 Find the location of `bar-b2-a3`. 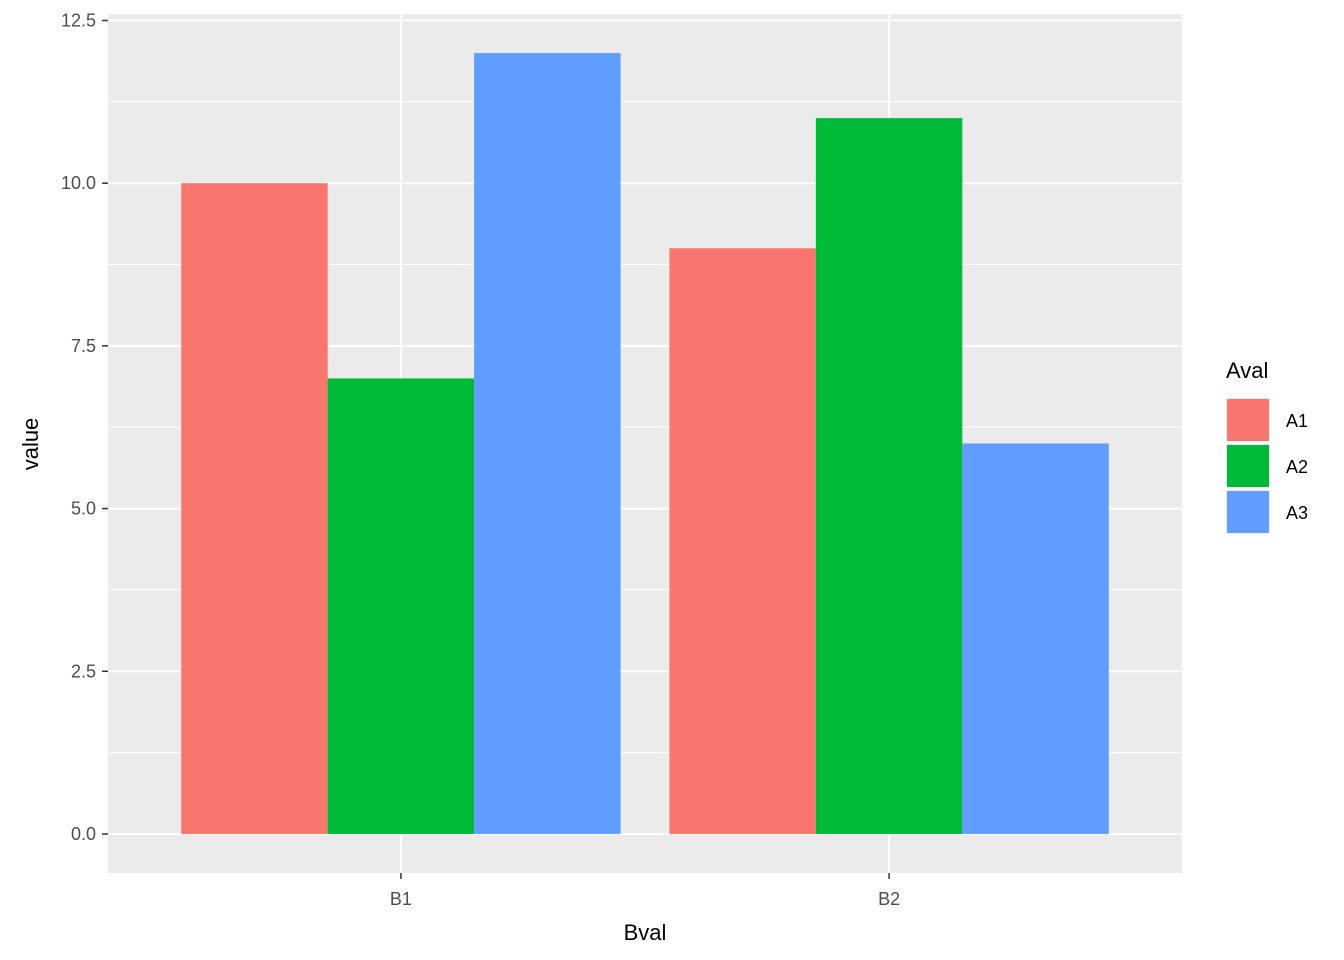

bar-b2-a3 is located at coordinates (1035, 638).